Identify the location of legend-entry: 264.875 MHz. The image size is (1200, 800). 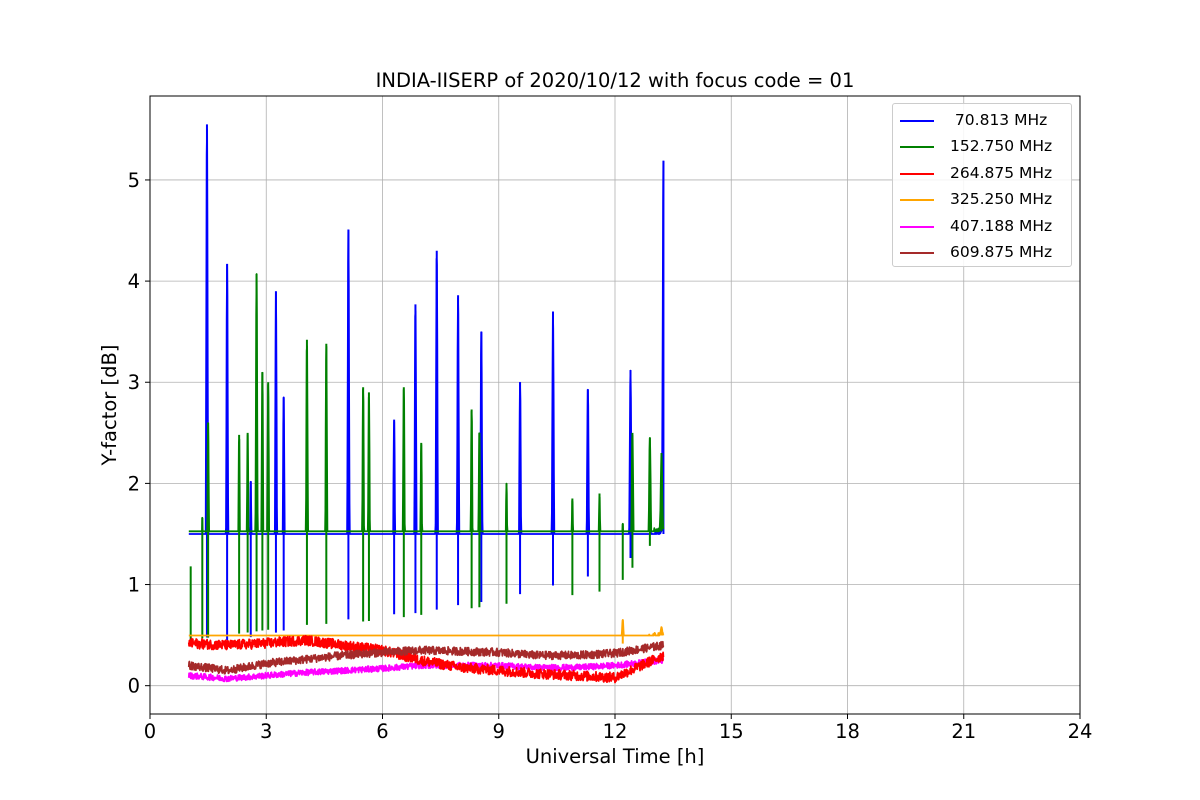
(982, 174).